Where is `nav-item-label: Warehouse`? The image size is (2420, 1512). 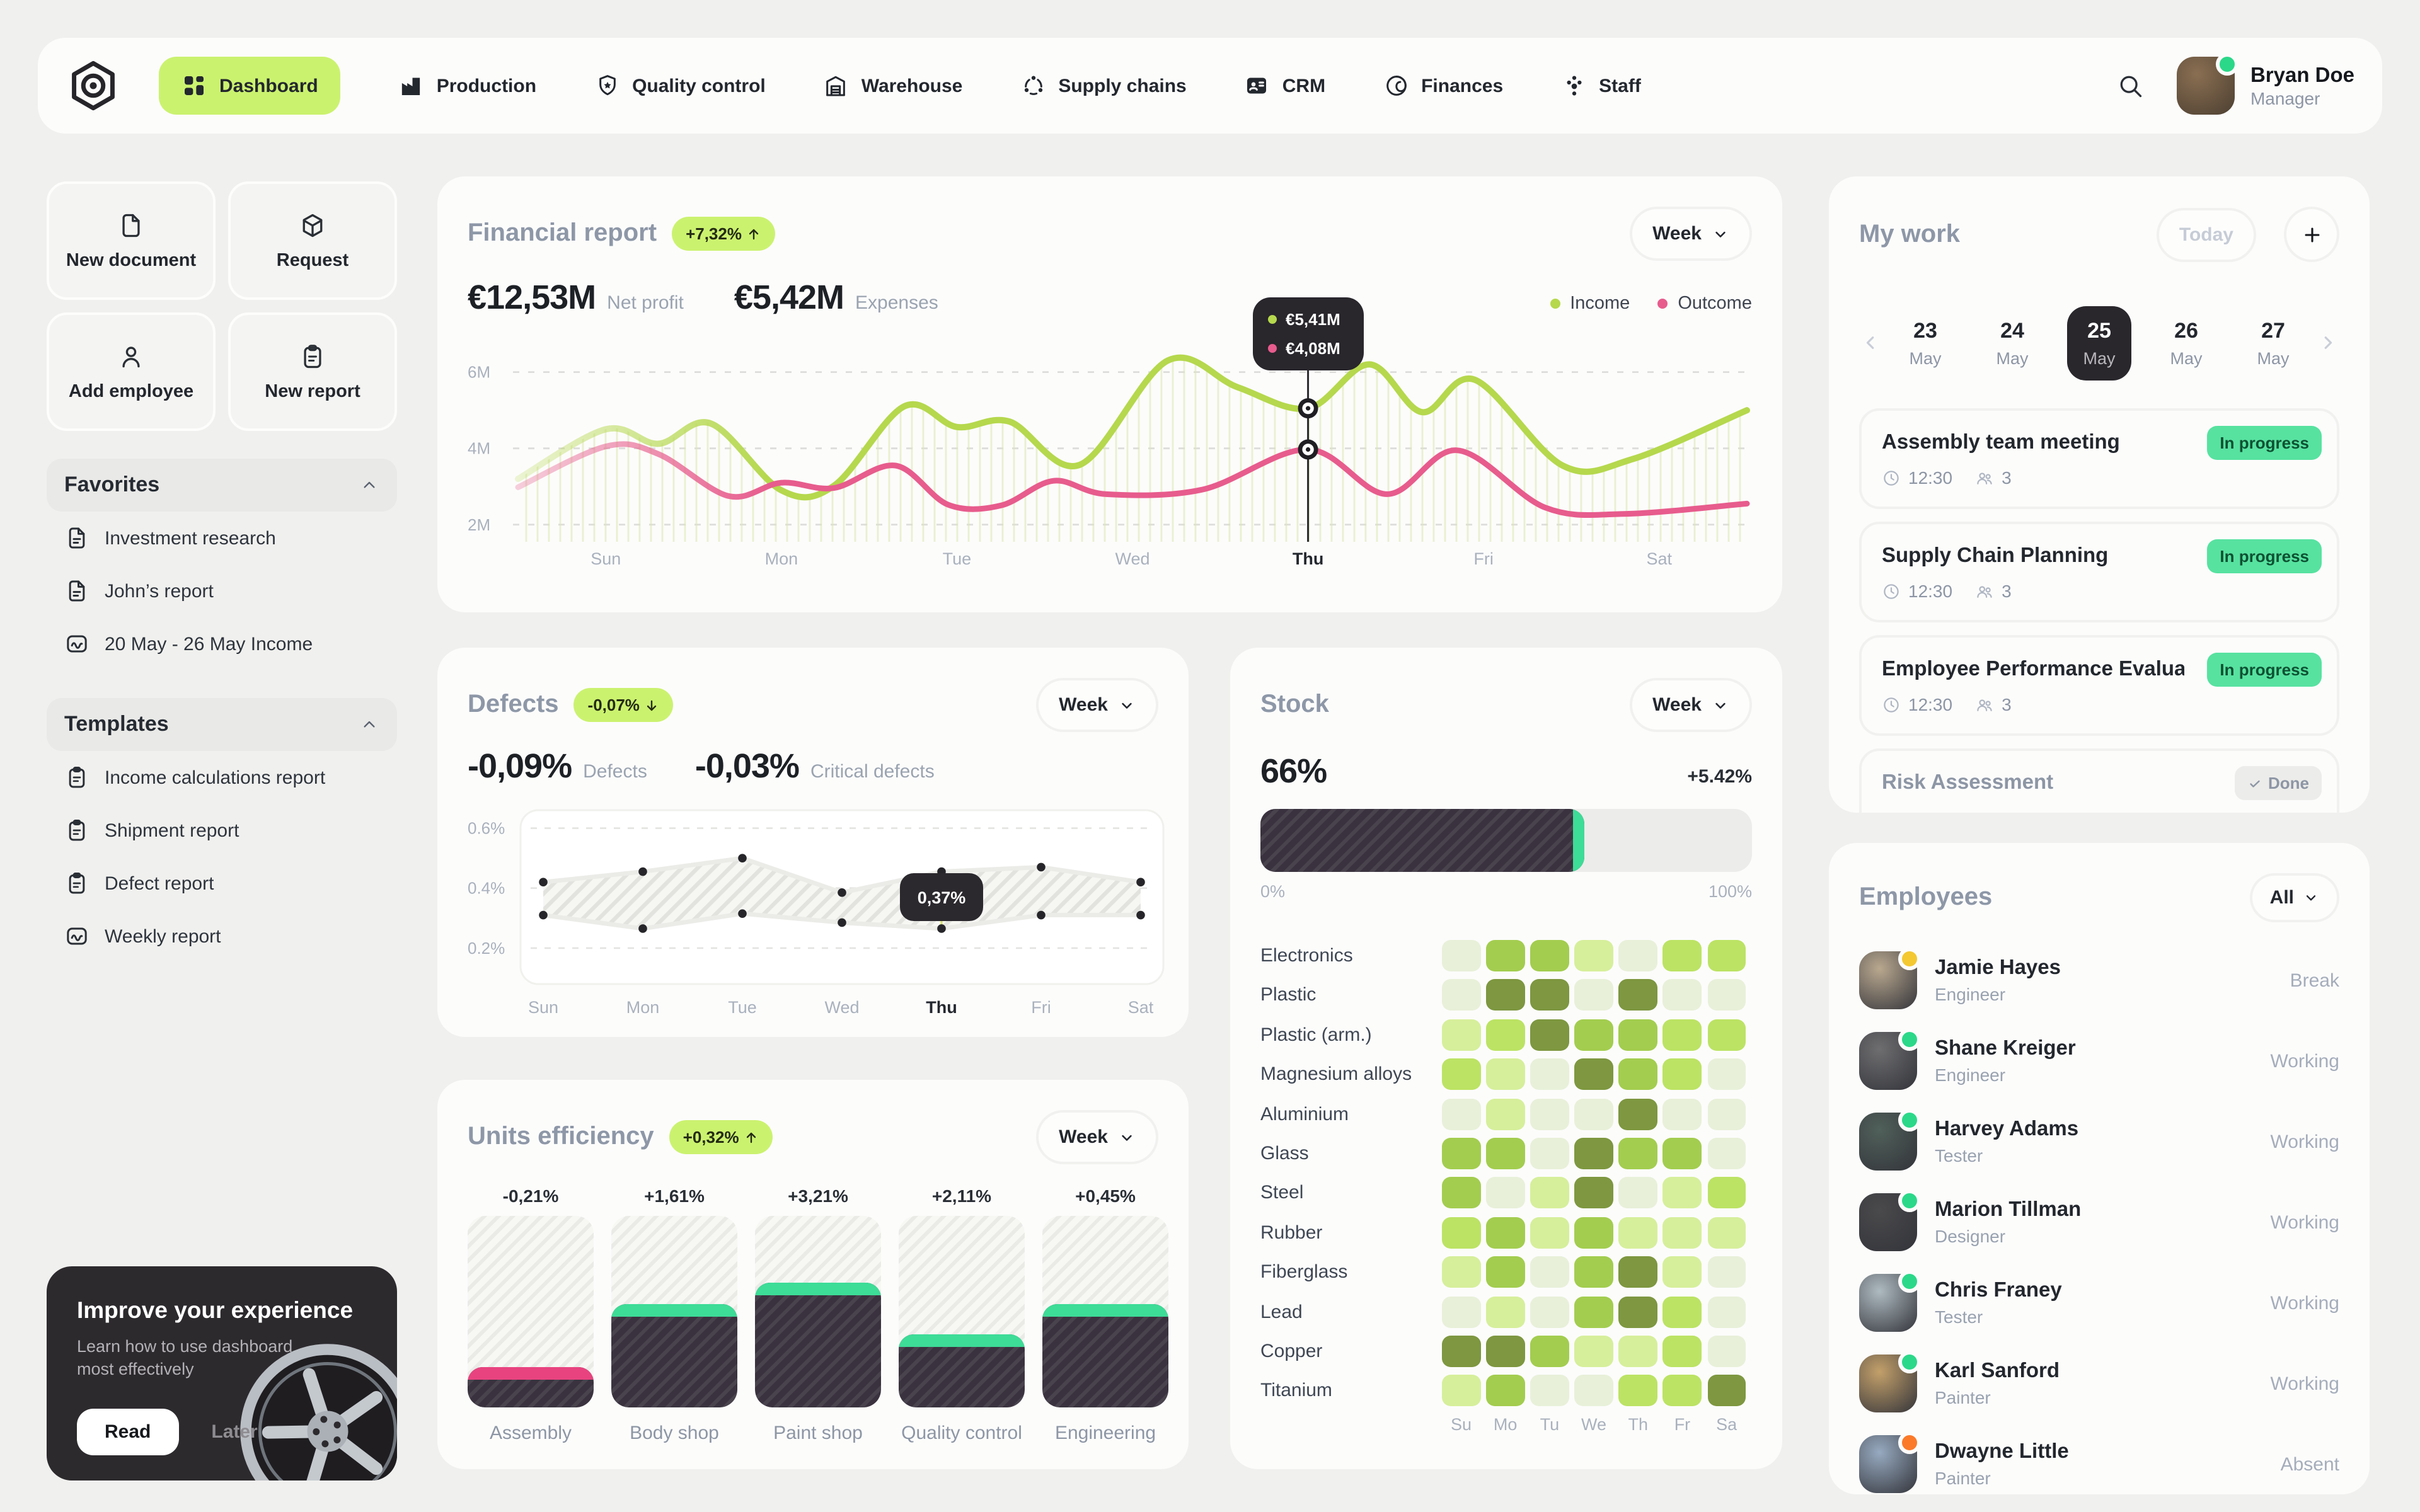 nav-item-label: Warehouse is located at coordinates (912, 85).